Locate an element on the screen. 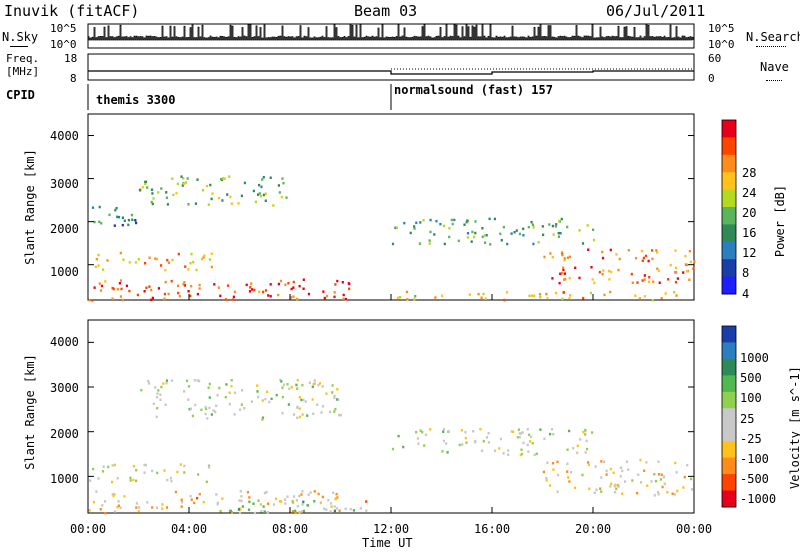  nsky-panel-frame is located at coordinates (391, 36).